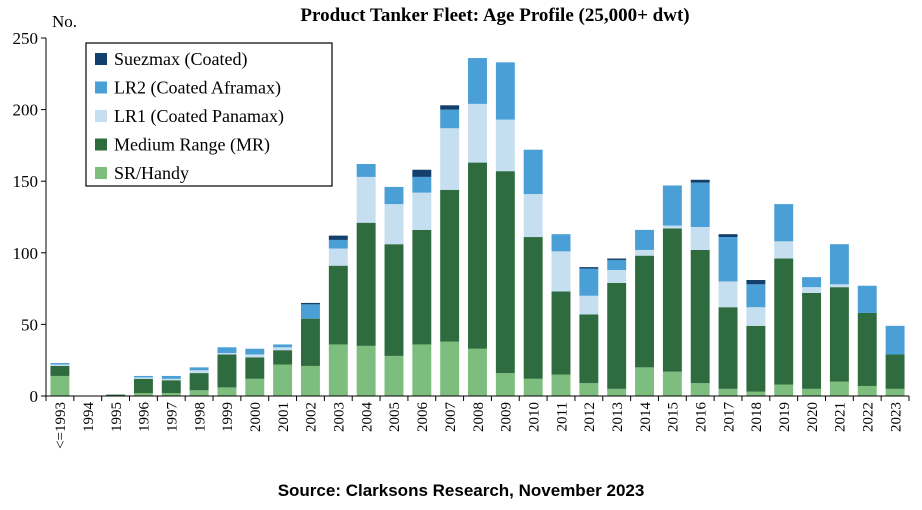  Describe the element at coordinates (450, 265) in the screenshot. I see `bar-medium-range-mr-2007` at that location.